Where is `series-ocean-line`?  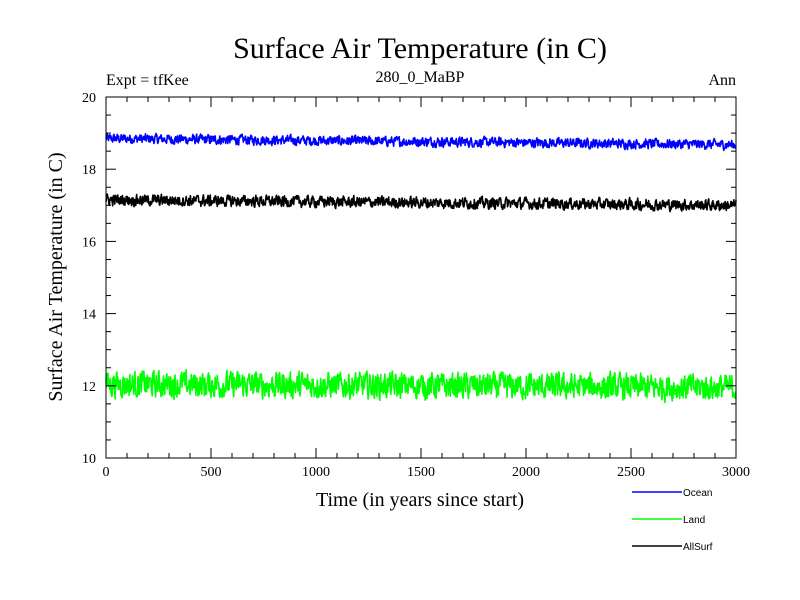 series-ocean-line is located at coordinates (421, 142).